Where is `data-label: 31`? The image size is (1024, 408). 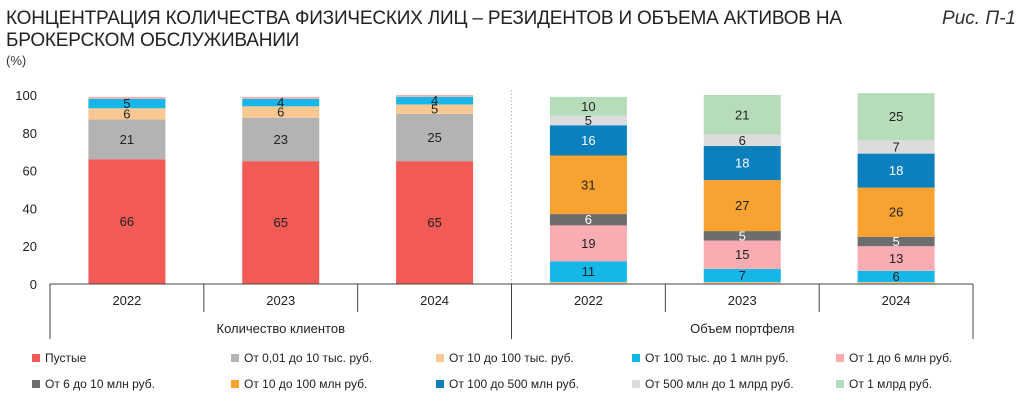 data-label: 31 is located at coordinates (588, 184).